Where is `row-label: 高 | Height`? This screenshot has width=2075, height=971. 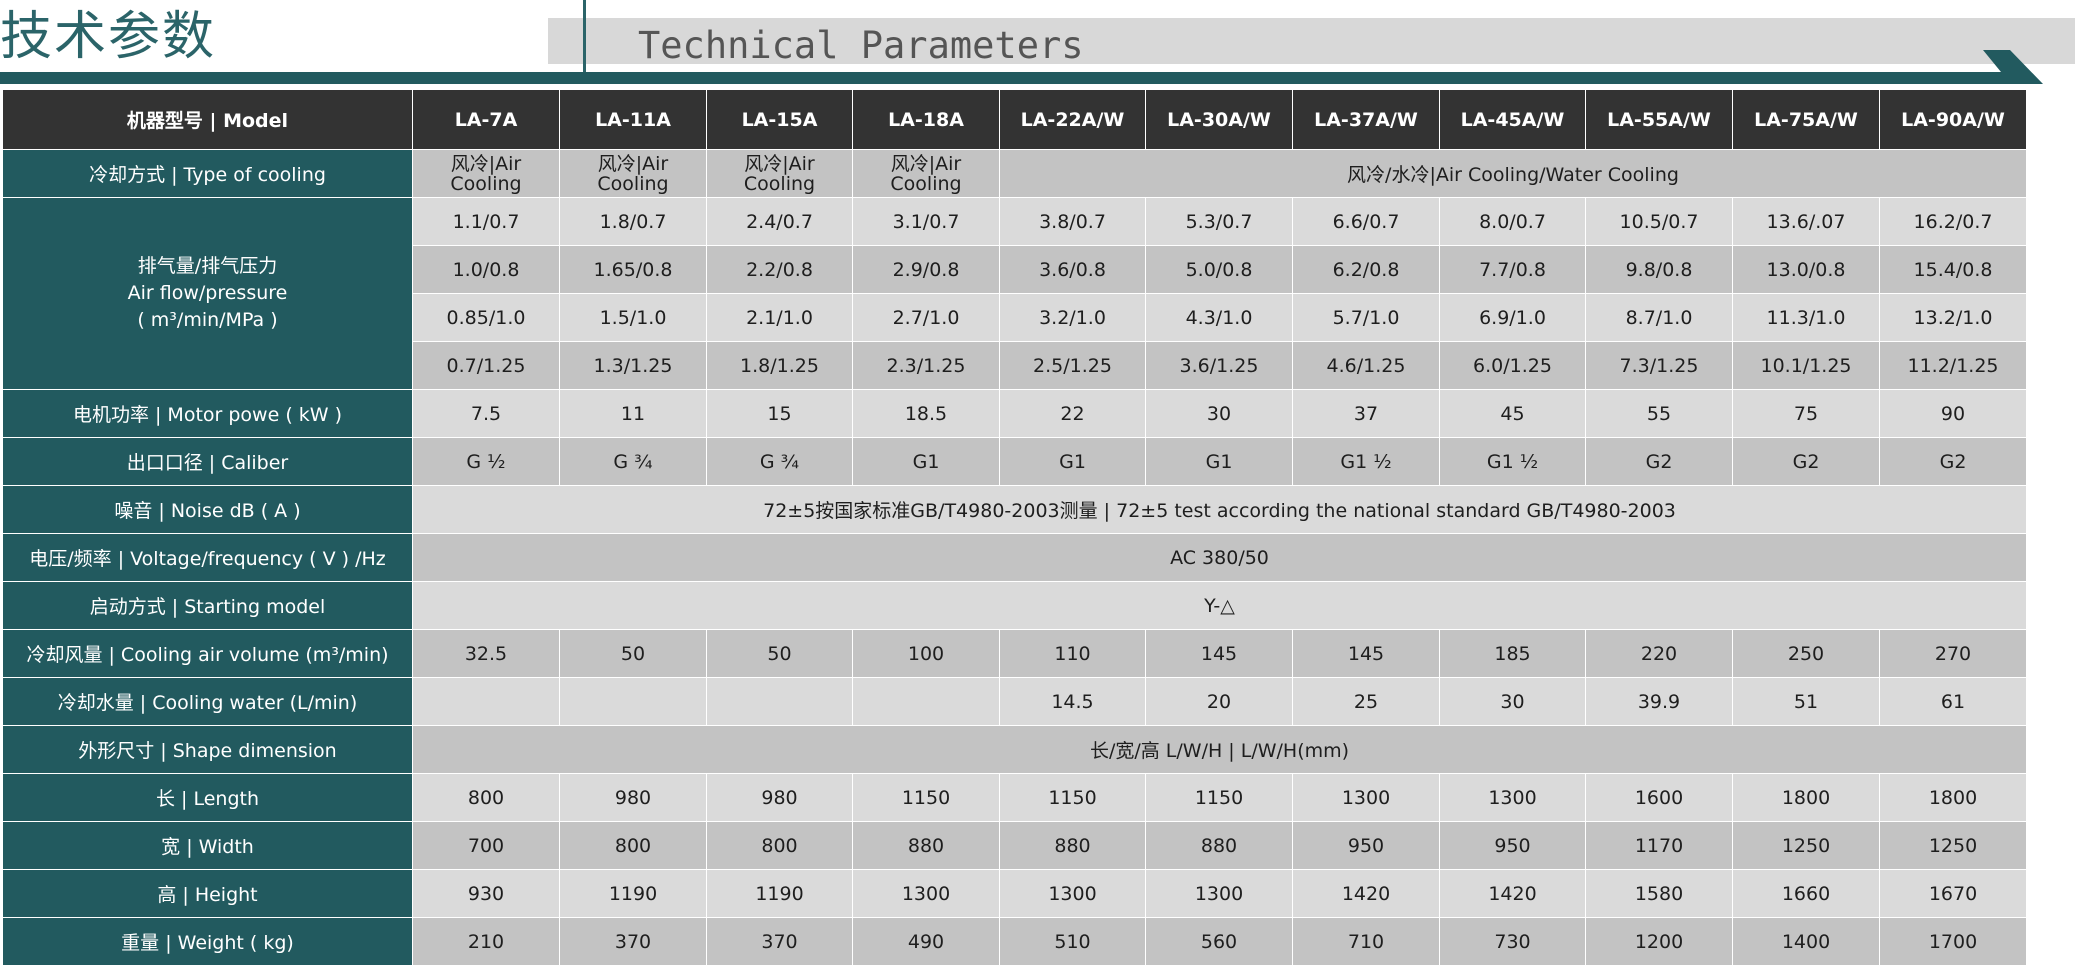 row-label: 高 | Height is located at coordinates (207, 893).